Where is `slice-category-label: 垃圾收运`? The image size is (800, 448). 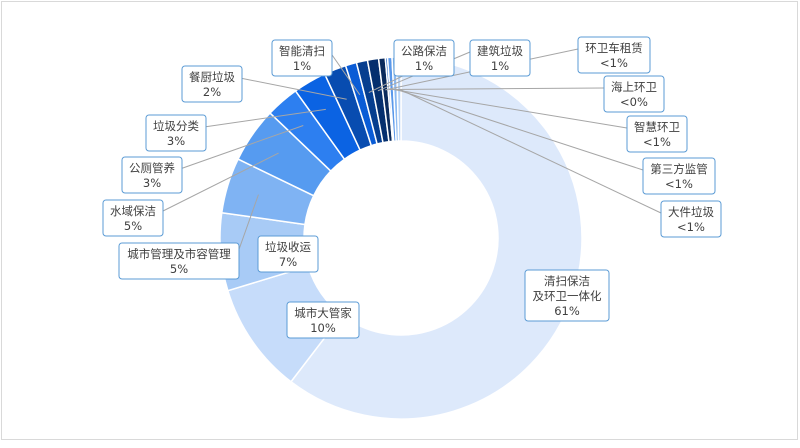
slice-category-label: 垃圾收运 is located at coordinates (288, 247).